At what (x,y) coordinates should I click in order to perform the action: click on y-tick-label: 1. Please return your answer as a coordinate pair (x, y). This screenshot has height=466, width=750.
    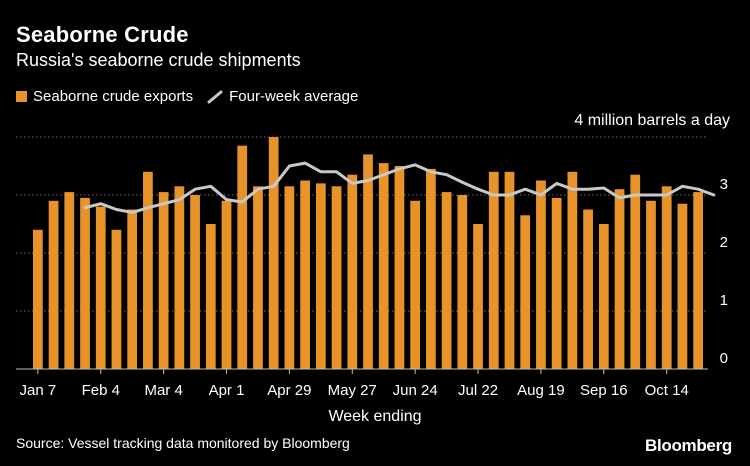
    Looking at the image, I should click on (724, 300).